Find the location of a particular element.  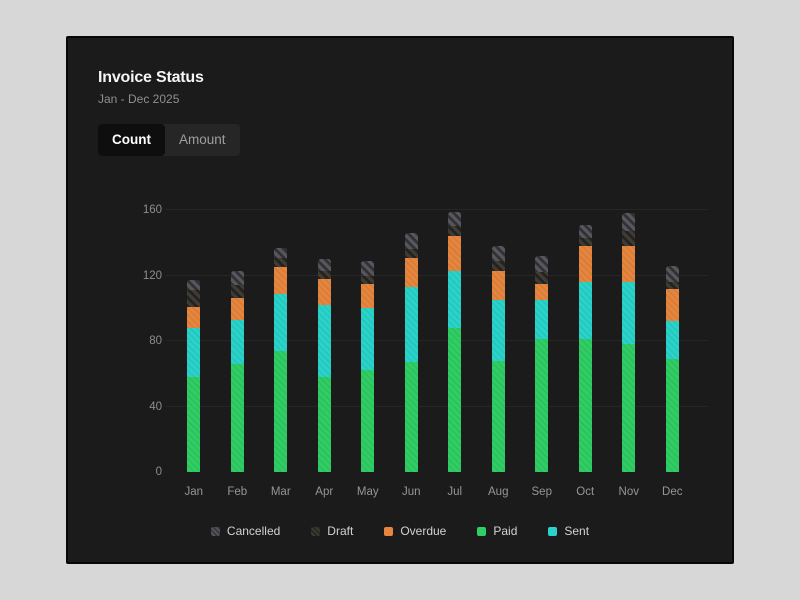

bar-segment-sent-oct is located at coordinates (585, 311).